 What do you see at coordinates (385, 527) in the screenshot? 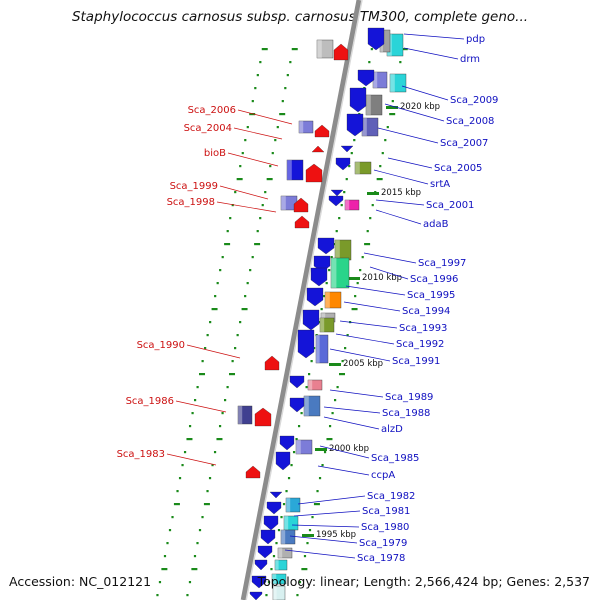
I see `gene-label-sca_1980: Sca_1980` at bounding box center [385, 527].